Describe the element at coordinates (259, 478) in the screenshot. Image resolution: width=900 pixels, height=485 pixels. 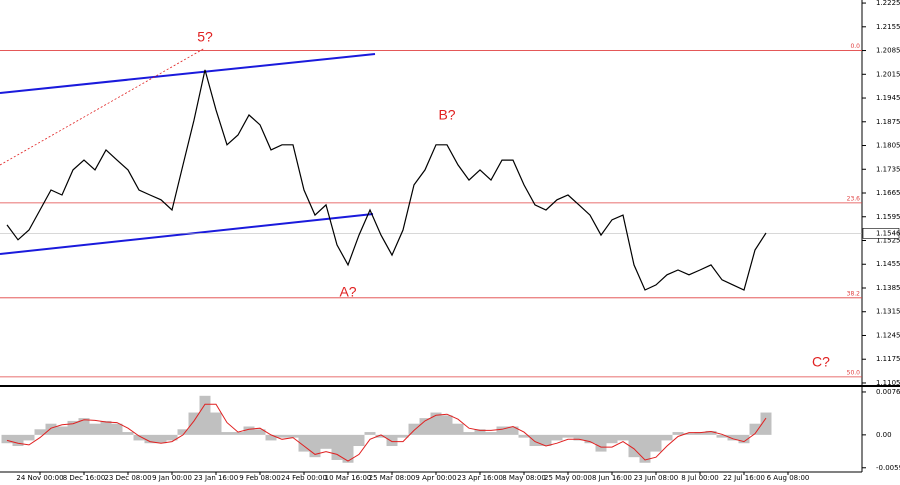
I see `x-tick-label: 9 Feb 08:00` at that location.